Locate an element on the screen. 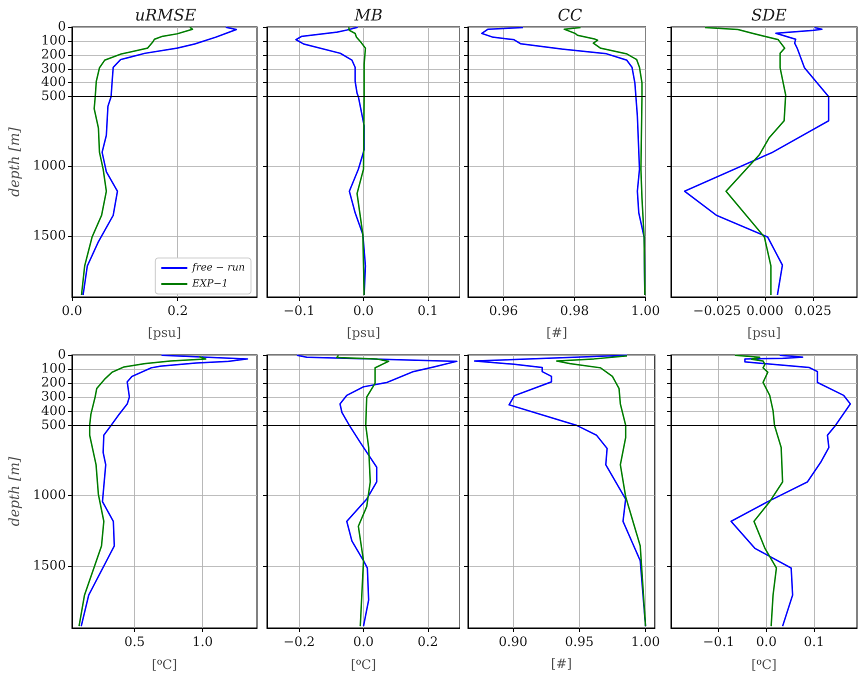 The image size is (861, 680). x-tick-label: −0.025 is located at coordinates (717, 311).